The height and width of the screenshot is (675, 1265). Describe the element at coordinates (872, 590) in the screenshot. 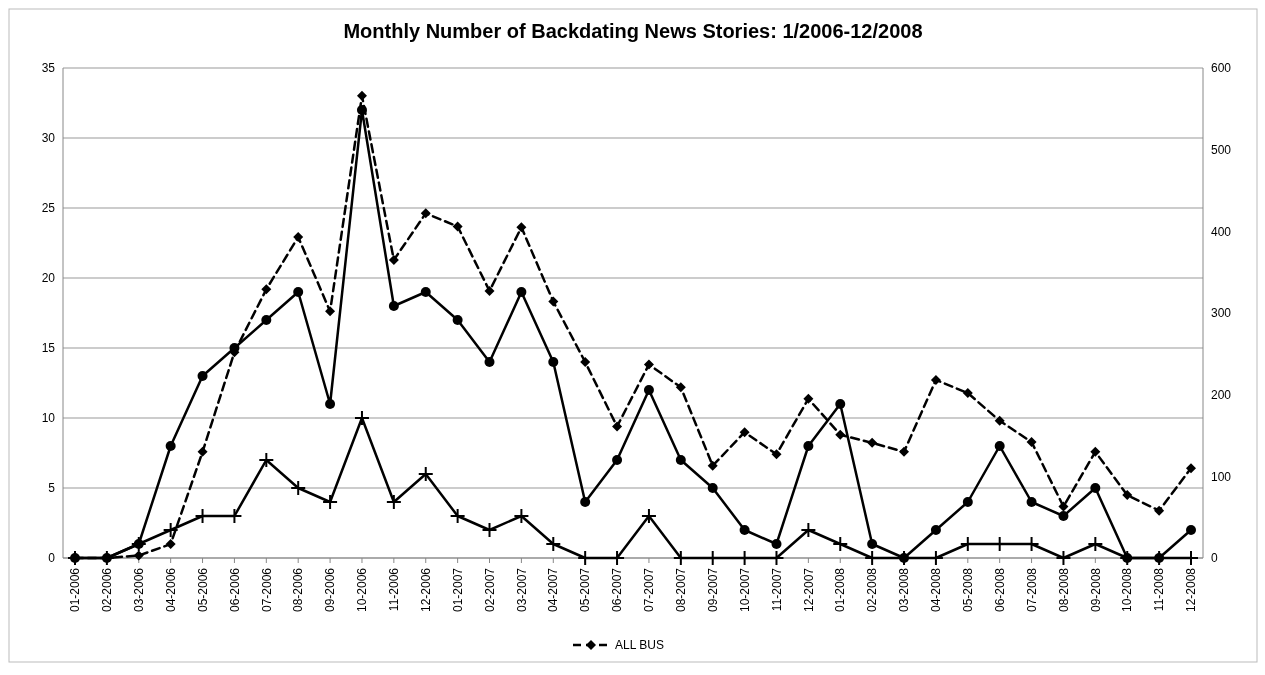

I see `x-tick-label: 02-2008` at that location.